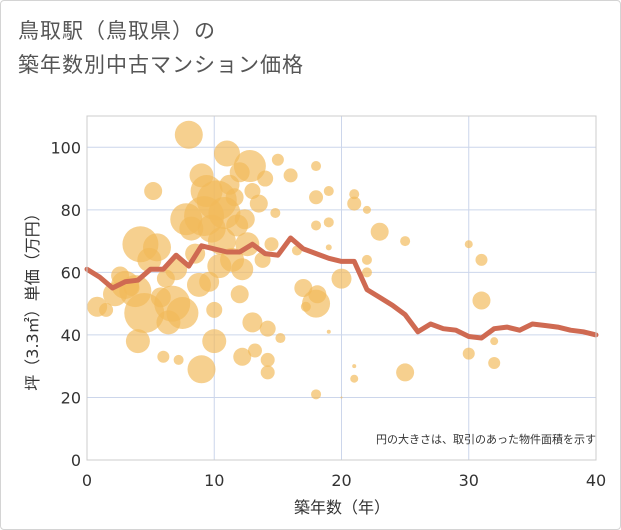 The image size is (621, 530). Describe the element at coordinates (117, 31) in the screenshot. I see `title-line-1: 鳥取駅（鳥取県）の` at that location.